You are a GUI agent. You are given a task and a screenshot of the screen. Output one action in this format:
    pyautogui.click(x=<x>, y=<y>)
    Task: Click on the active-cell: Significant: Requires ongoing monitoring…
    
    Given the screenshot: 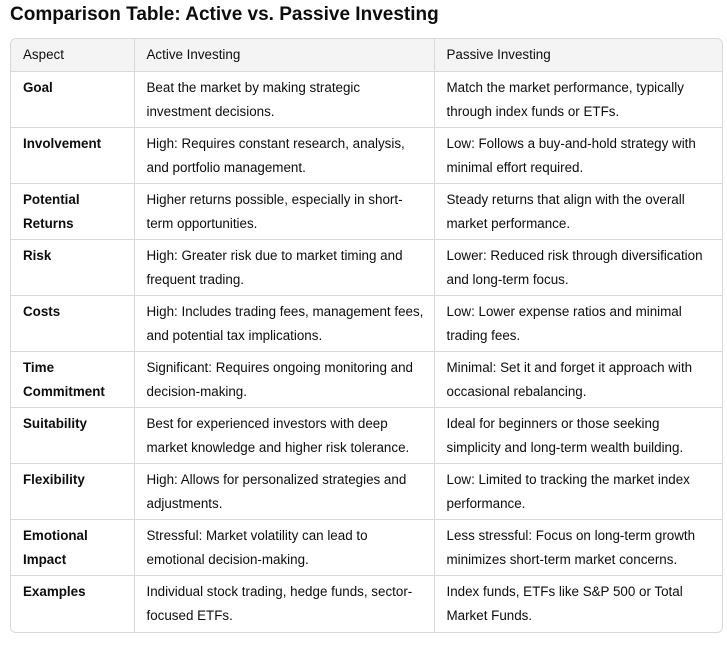 What is the action you would take?
    pyautogui.click(x=284, y=379)
    